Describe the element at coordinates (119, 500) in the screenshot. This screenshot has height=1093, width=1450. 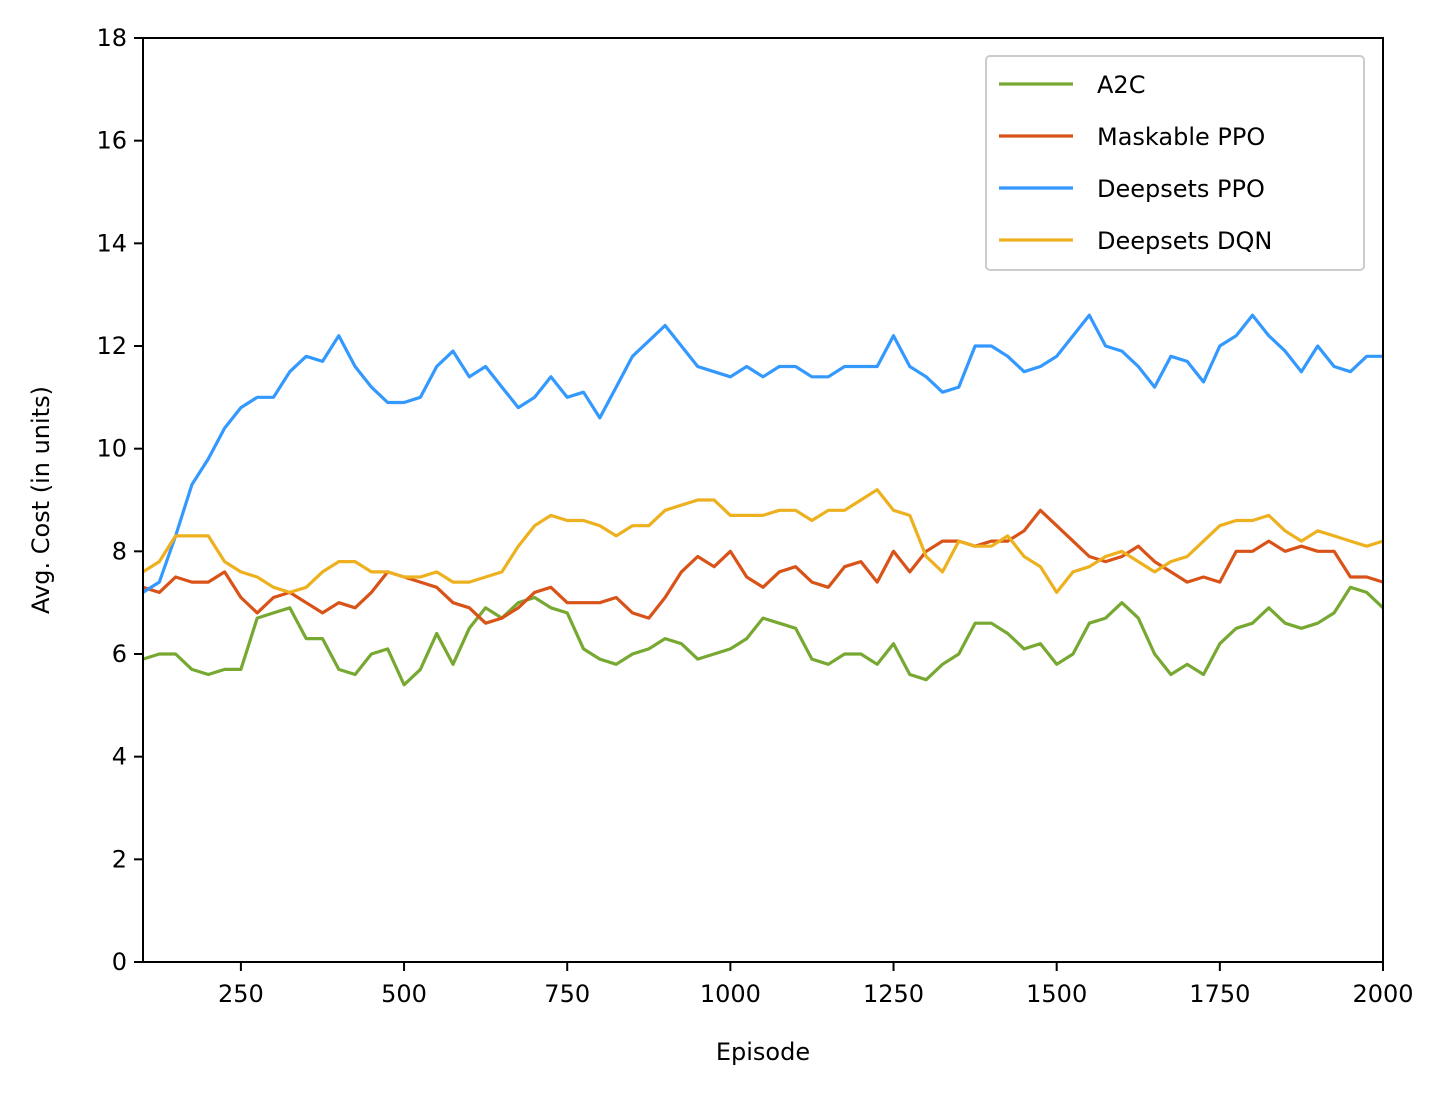
I see `y-axis-ticks: 0 2 4 6 8 10 12 14 16 18` at that location.